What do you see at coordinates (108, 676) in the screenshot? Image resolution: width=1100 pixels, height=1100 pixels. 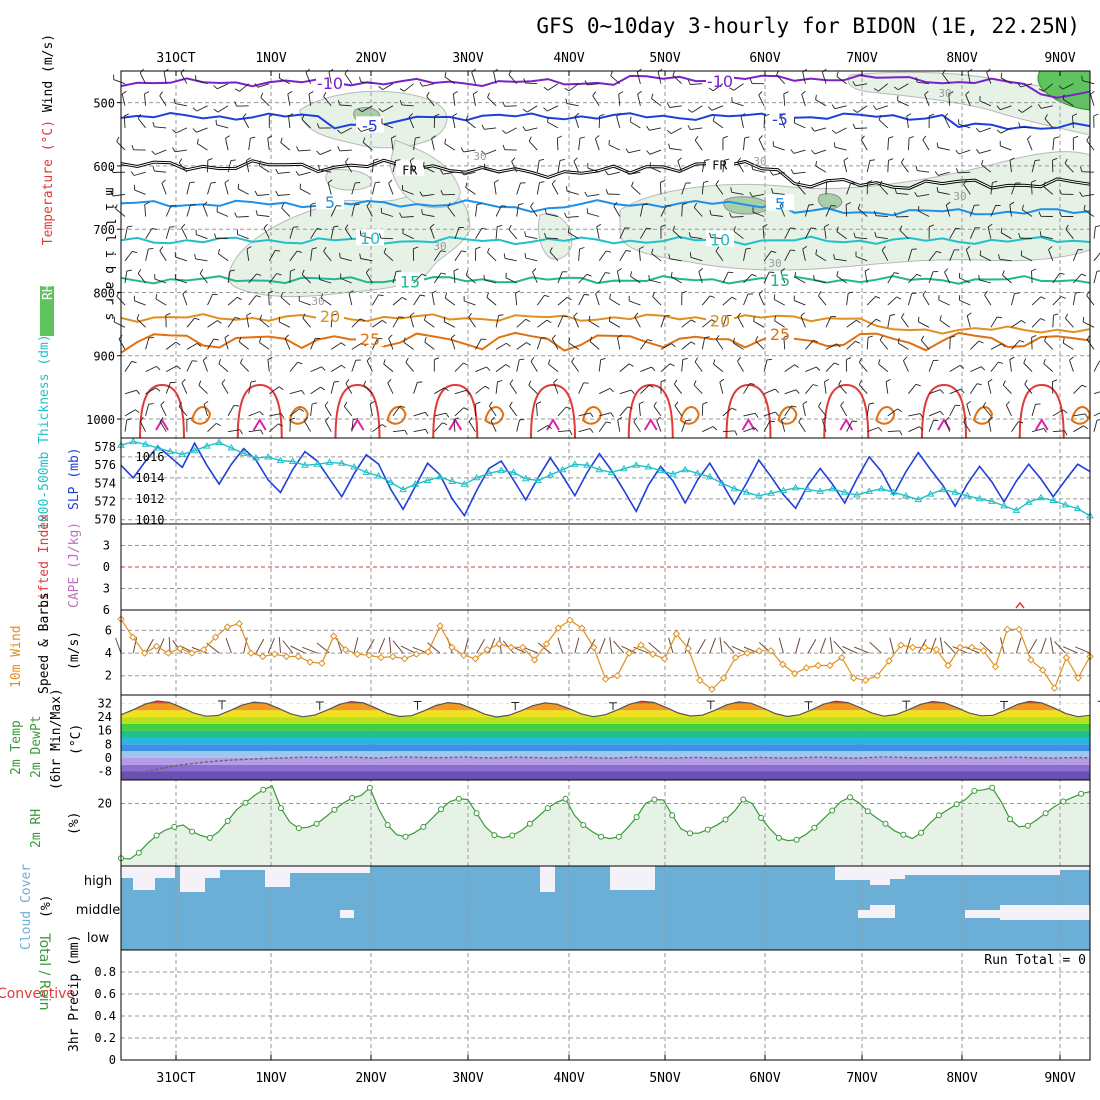 I see `wind-tick-label: 2` at bounding box center [108, 676].